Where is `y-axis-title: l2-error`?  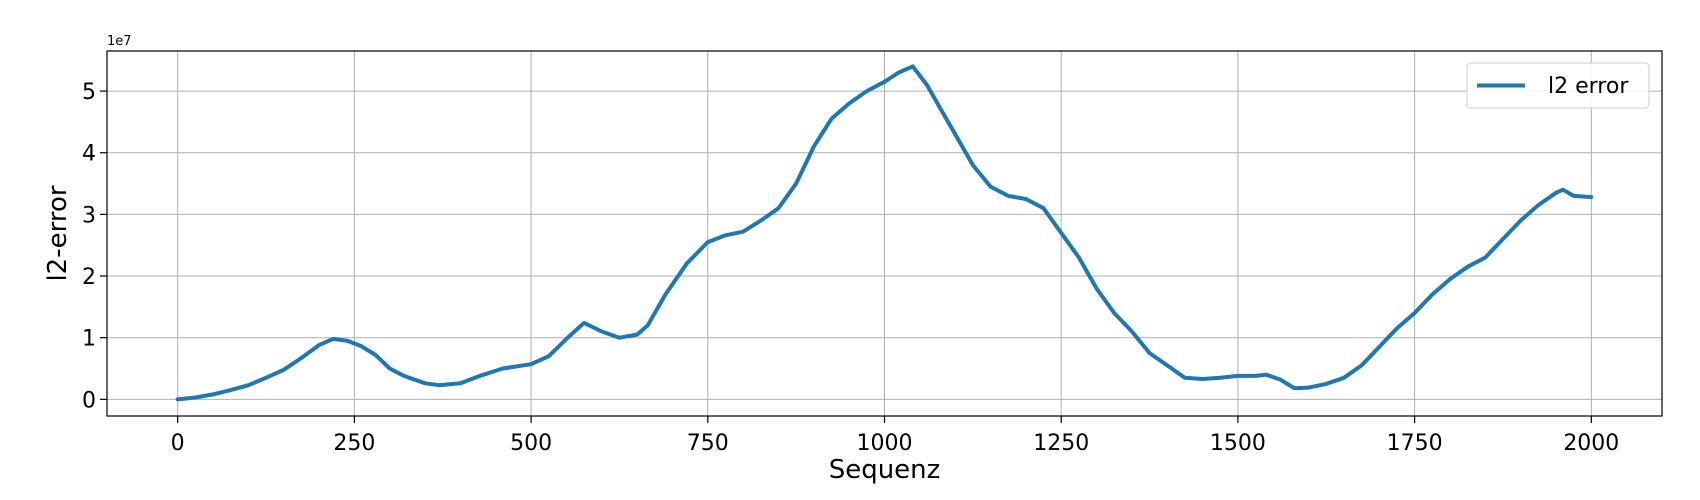 y-axis-title: l2-error is located at coordinates (58, 233).